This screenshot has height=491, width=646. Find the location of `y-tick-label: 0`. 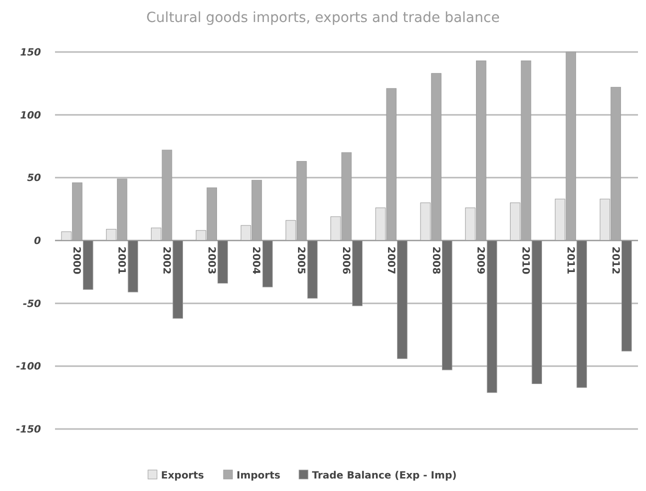

y-tick-label: 0 is located at coordinates (38, 241).